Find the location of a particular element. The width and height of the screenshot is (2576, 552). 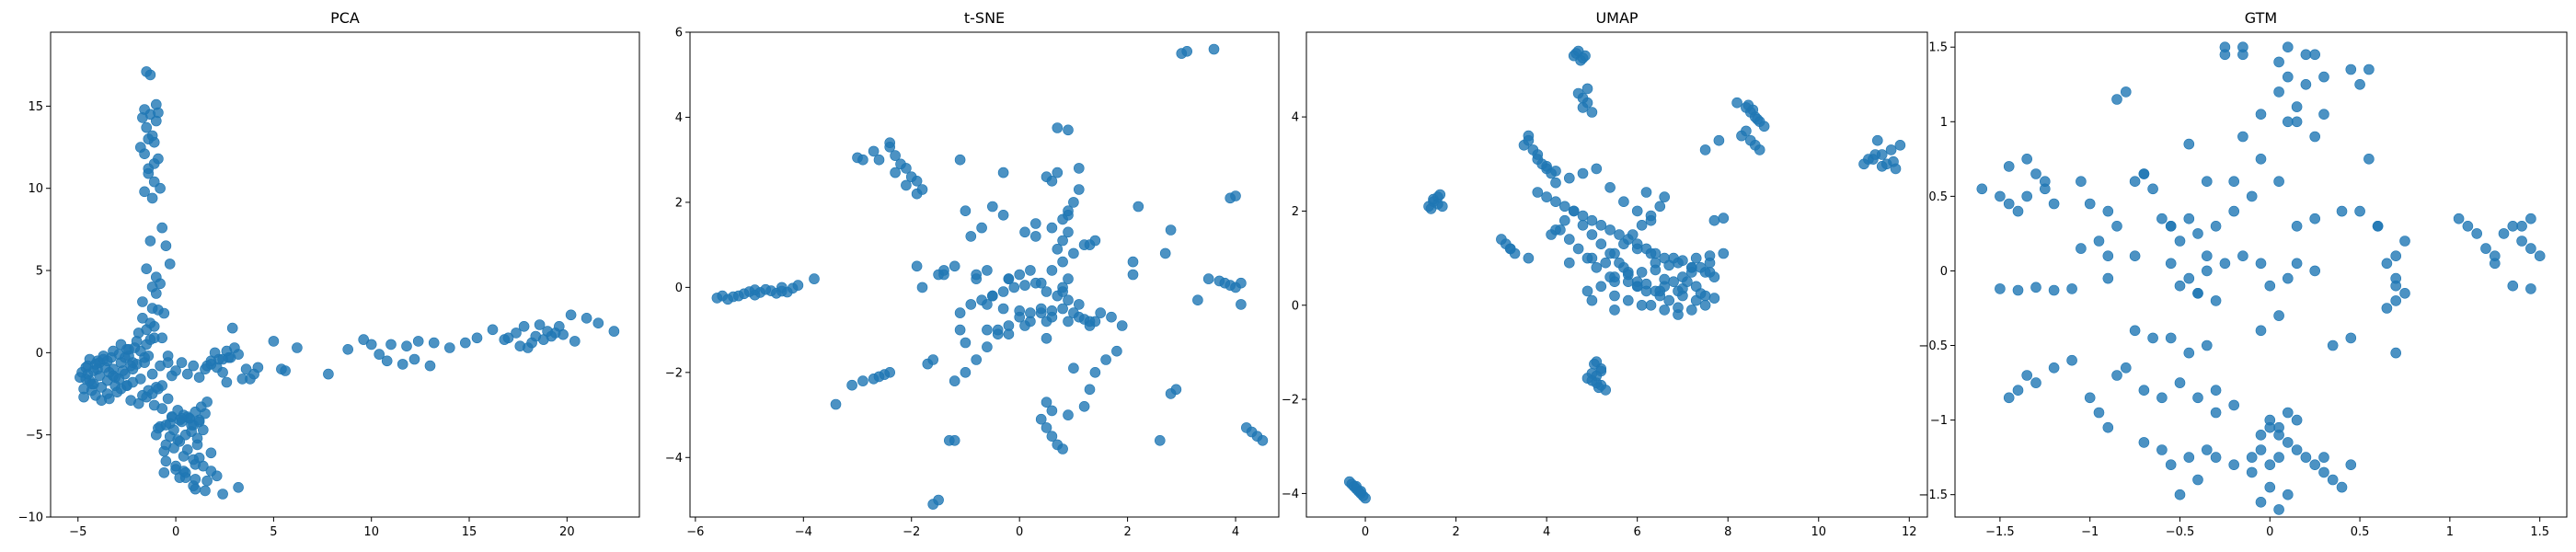

x-tick-label: 1 is located at coordinates (2450, 532).